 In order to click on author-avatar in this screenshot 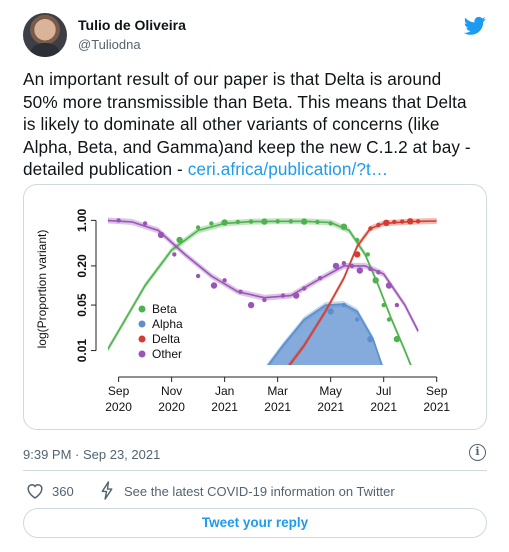, I will do `click(45, 35)`.